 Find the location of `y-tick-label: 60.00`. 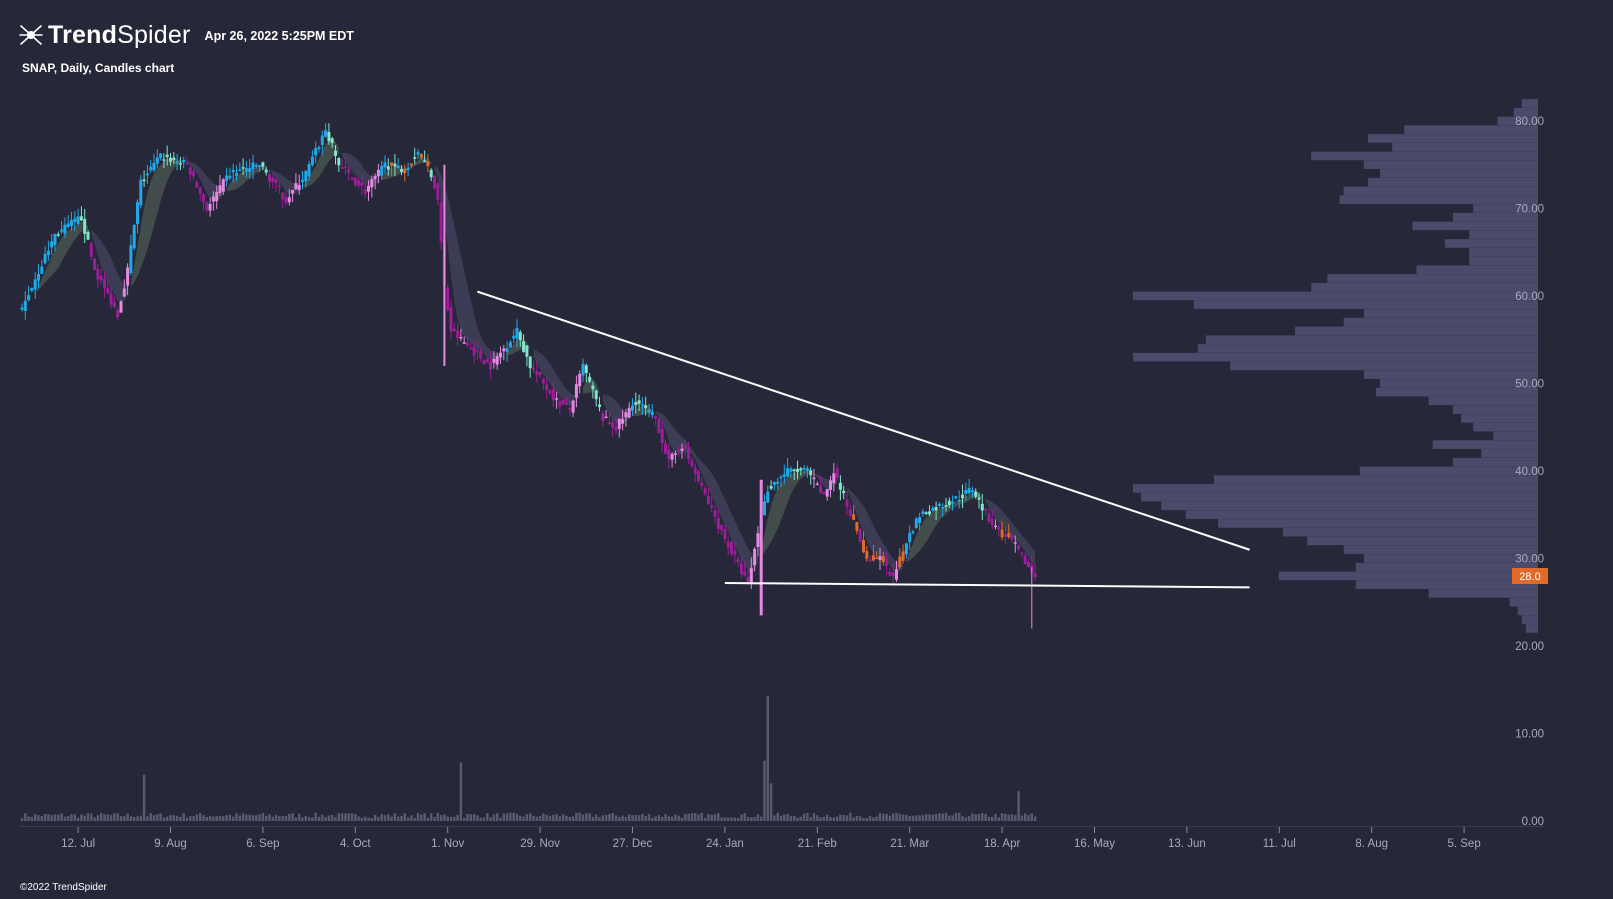

y-tick-label: 60.00 is located at coordinates (1529, 297).